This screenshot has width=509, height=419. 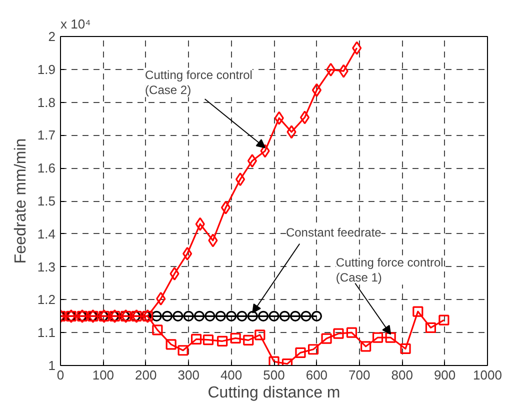 What do you see at coordinates (46, 201) in the screenshot?
I see `y-tick-label: 1.5` at bounding box center [46, 201].